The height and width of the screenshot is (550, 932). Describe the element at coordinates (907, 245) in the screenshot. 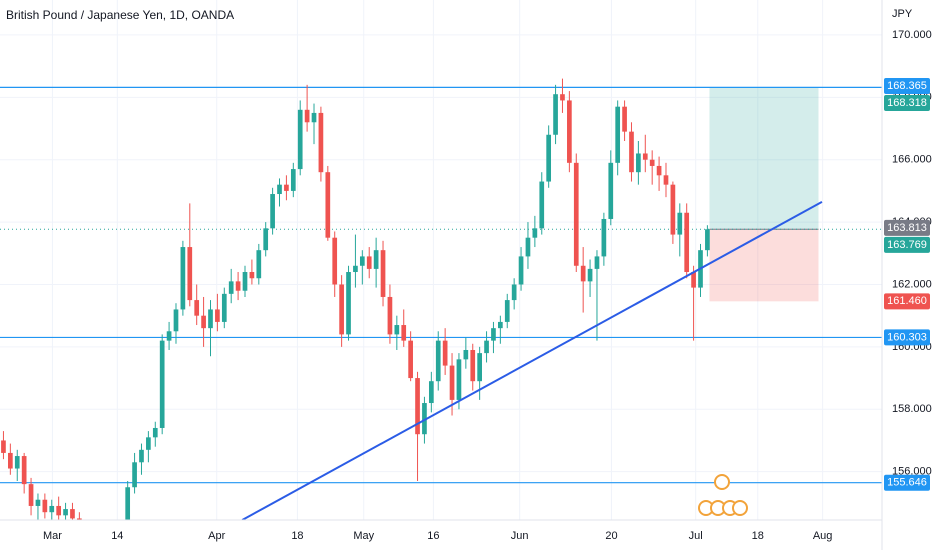

I see `price-label: 163.769` at that location.